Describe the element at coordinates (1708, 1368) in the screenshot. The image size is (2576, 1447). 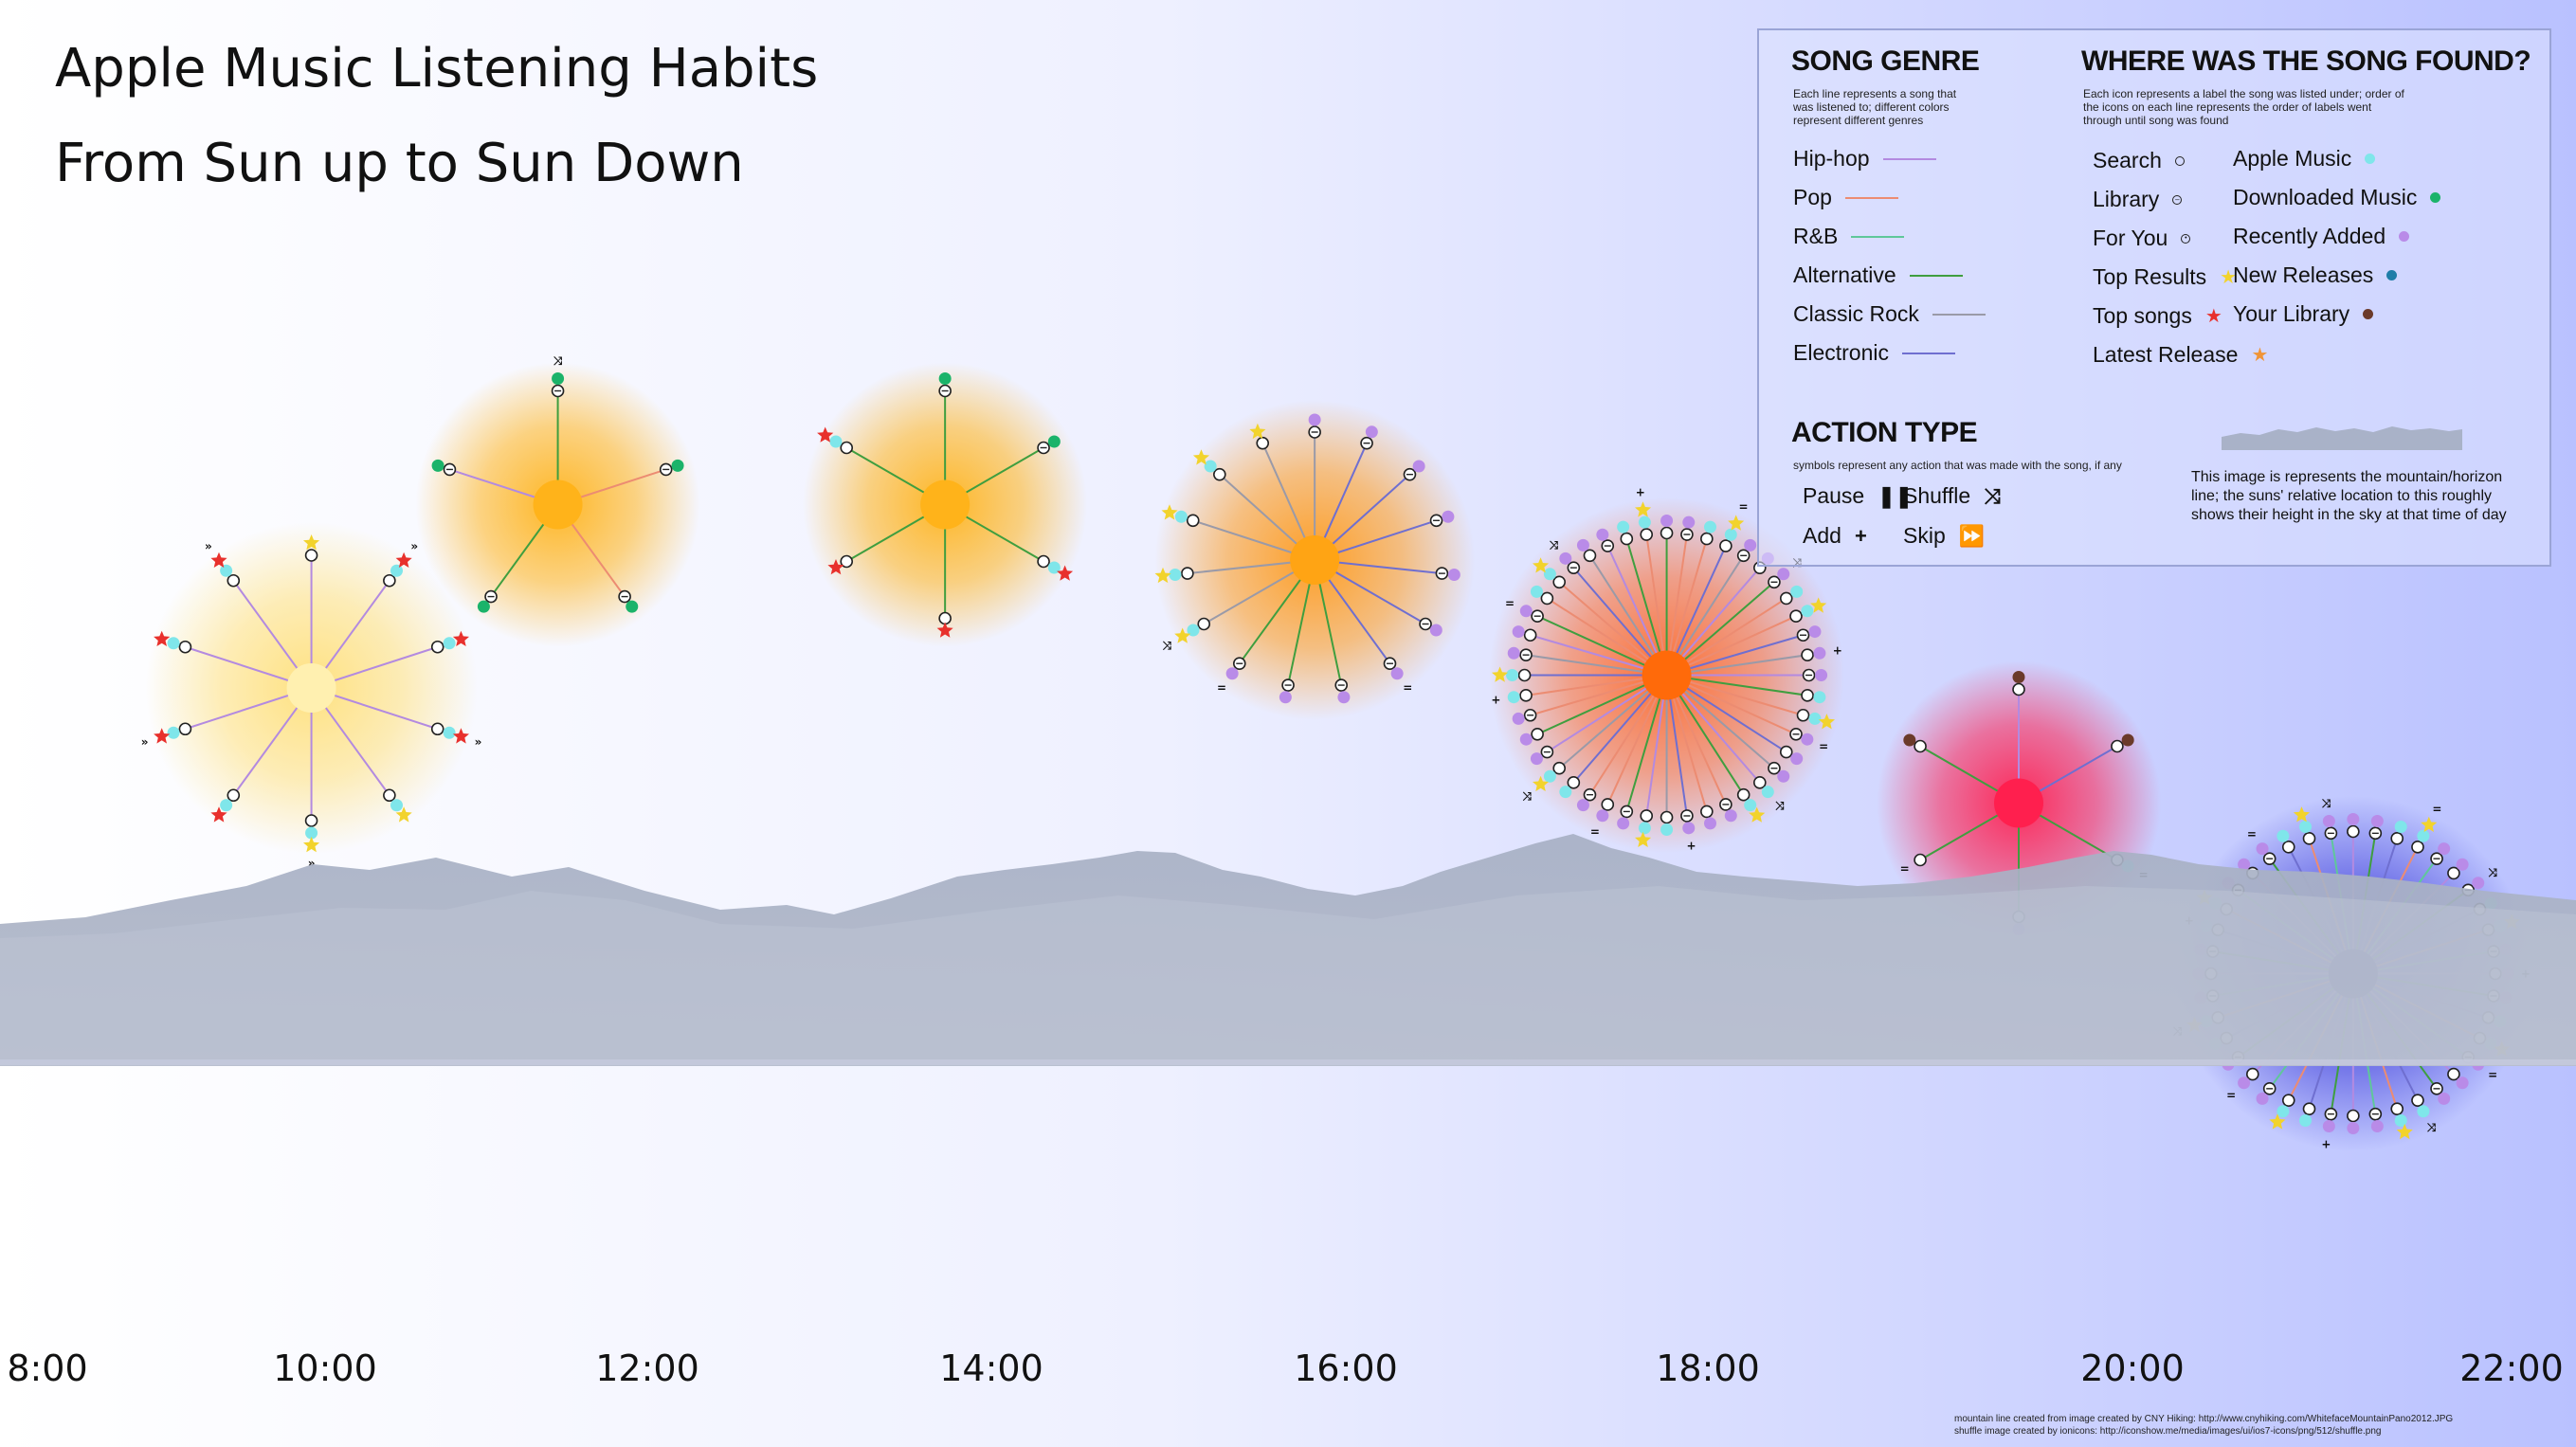
I see `x-tick-label: 18:00` at that location.